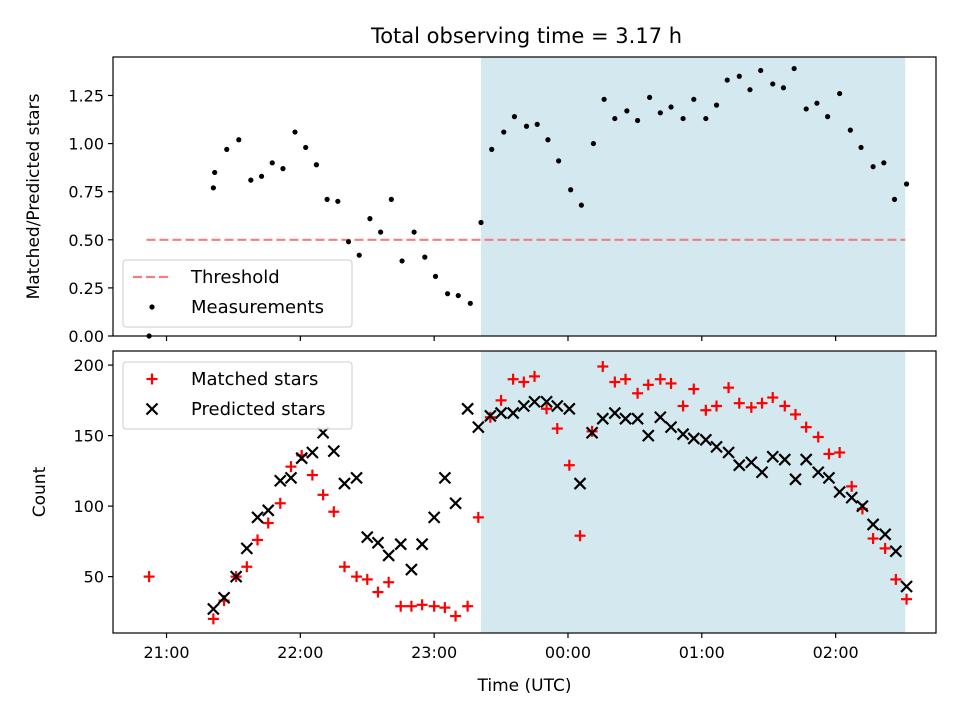  I want to click on legend-label: Predicted stars, so click(258, 409).